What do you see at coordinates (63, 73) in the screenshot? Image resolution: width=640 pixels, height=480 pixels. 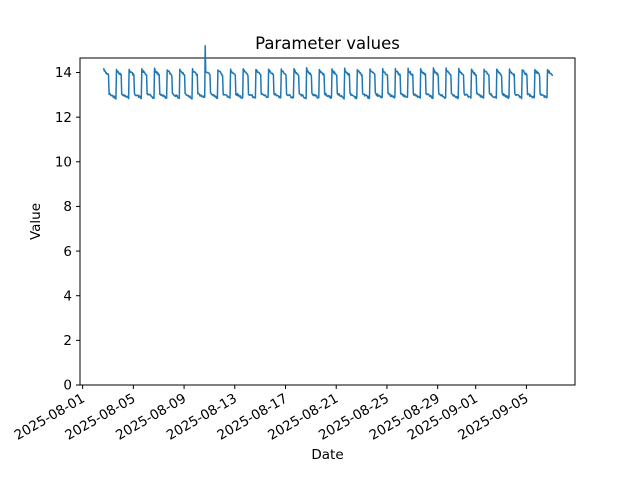 I see `y-tick-label: 14` at bounding box center [63, 73].